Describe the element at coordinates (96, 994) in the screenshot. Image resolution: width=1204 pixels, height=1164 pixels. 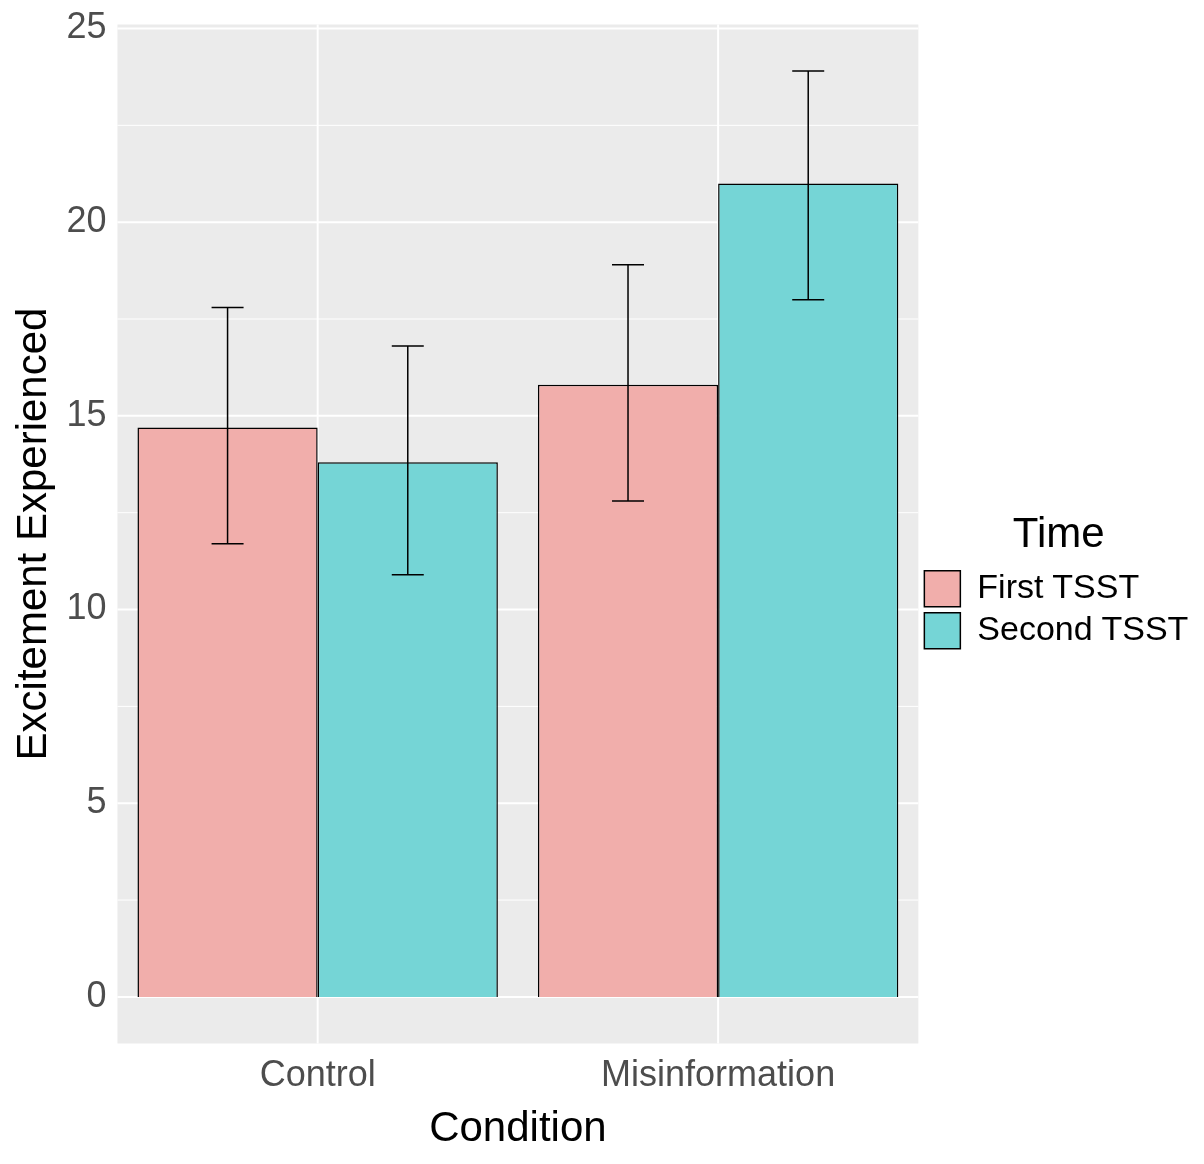
I see `y-tick-label: 0` at that location.